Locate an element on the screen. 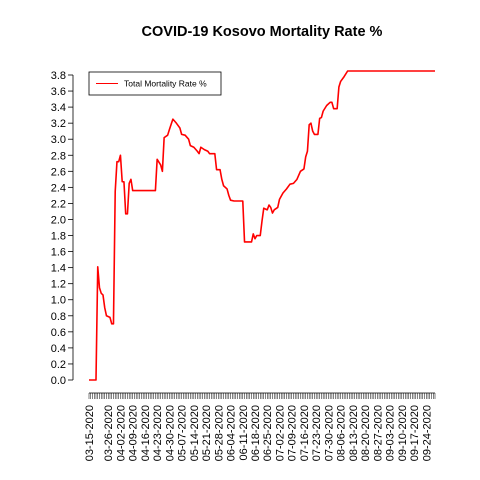 This screenshot has height=480, width=480. x-tick-label: 05-07-2020 is located at coordinates (183, 433).